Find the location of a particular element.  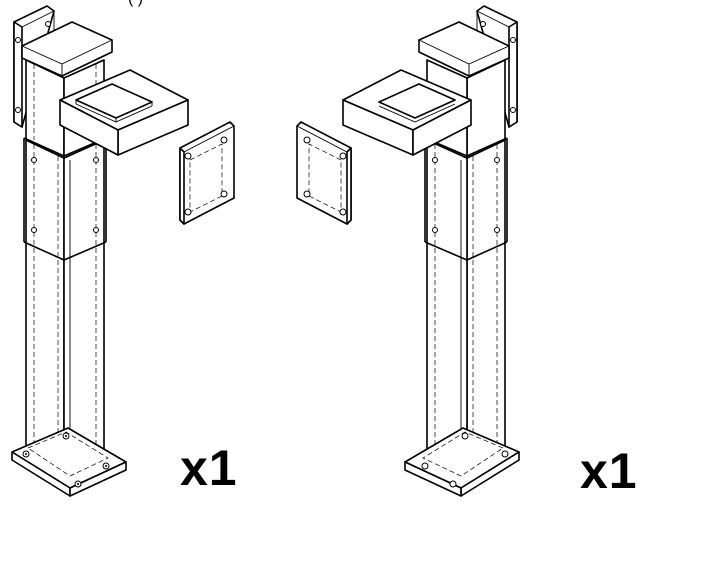

right-quantity-label: x1 is located at coordinates (609, 471).